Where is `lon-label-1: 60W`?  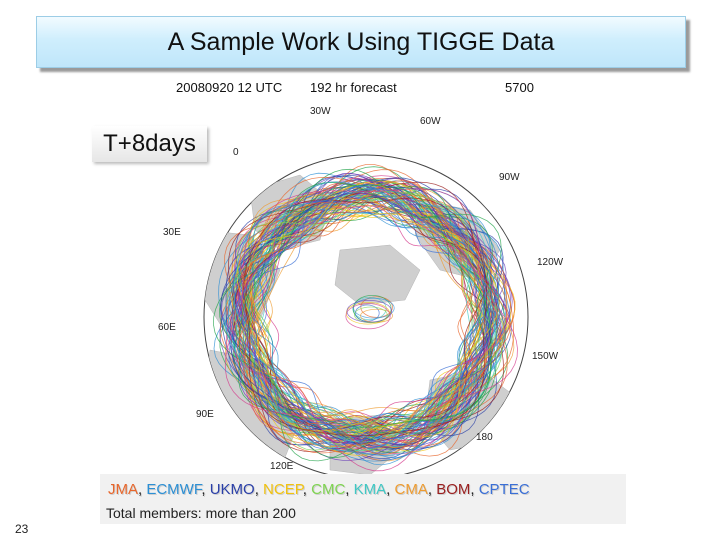
lon-label-1: 60W is located at coordinates (430, 121).